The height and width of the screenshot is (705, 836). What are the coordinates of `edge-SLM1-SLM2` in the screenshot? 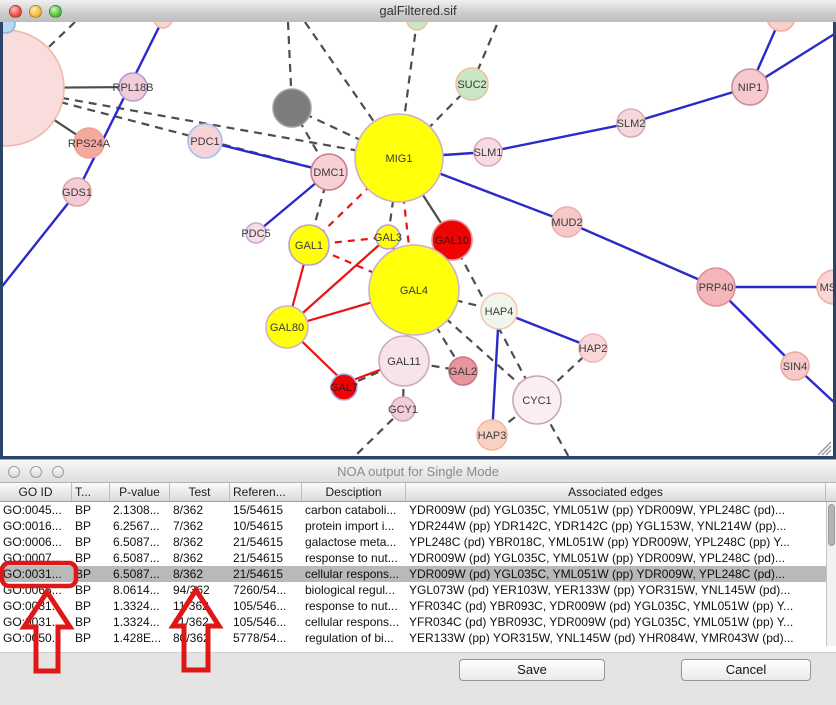 It's located at (559, 137).